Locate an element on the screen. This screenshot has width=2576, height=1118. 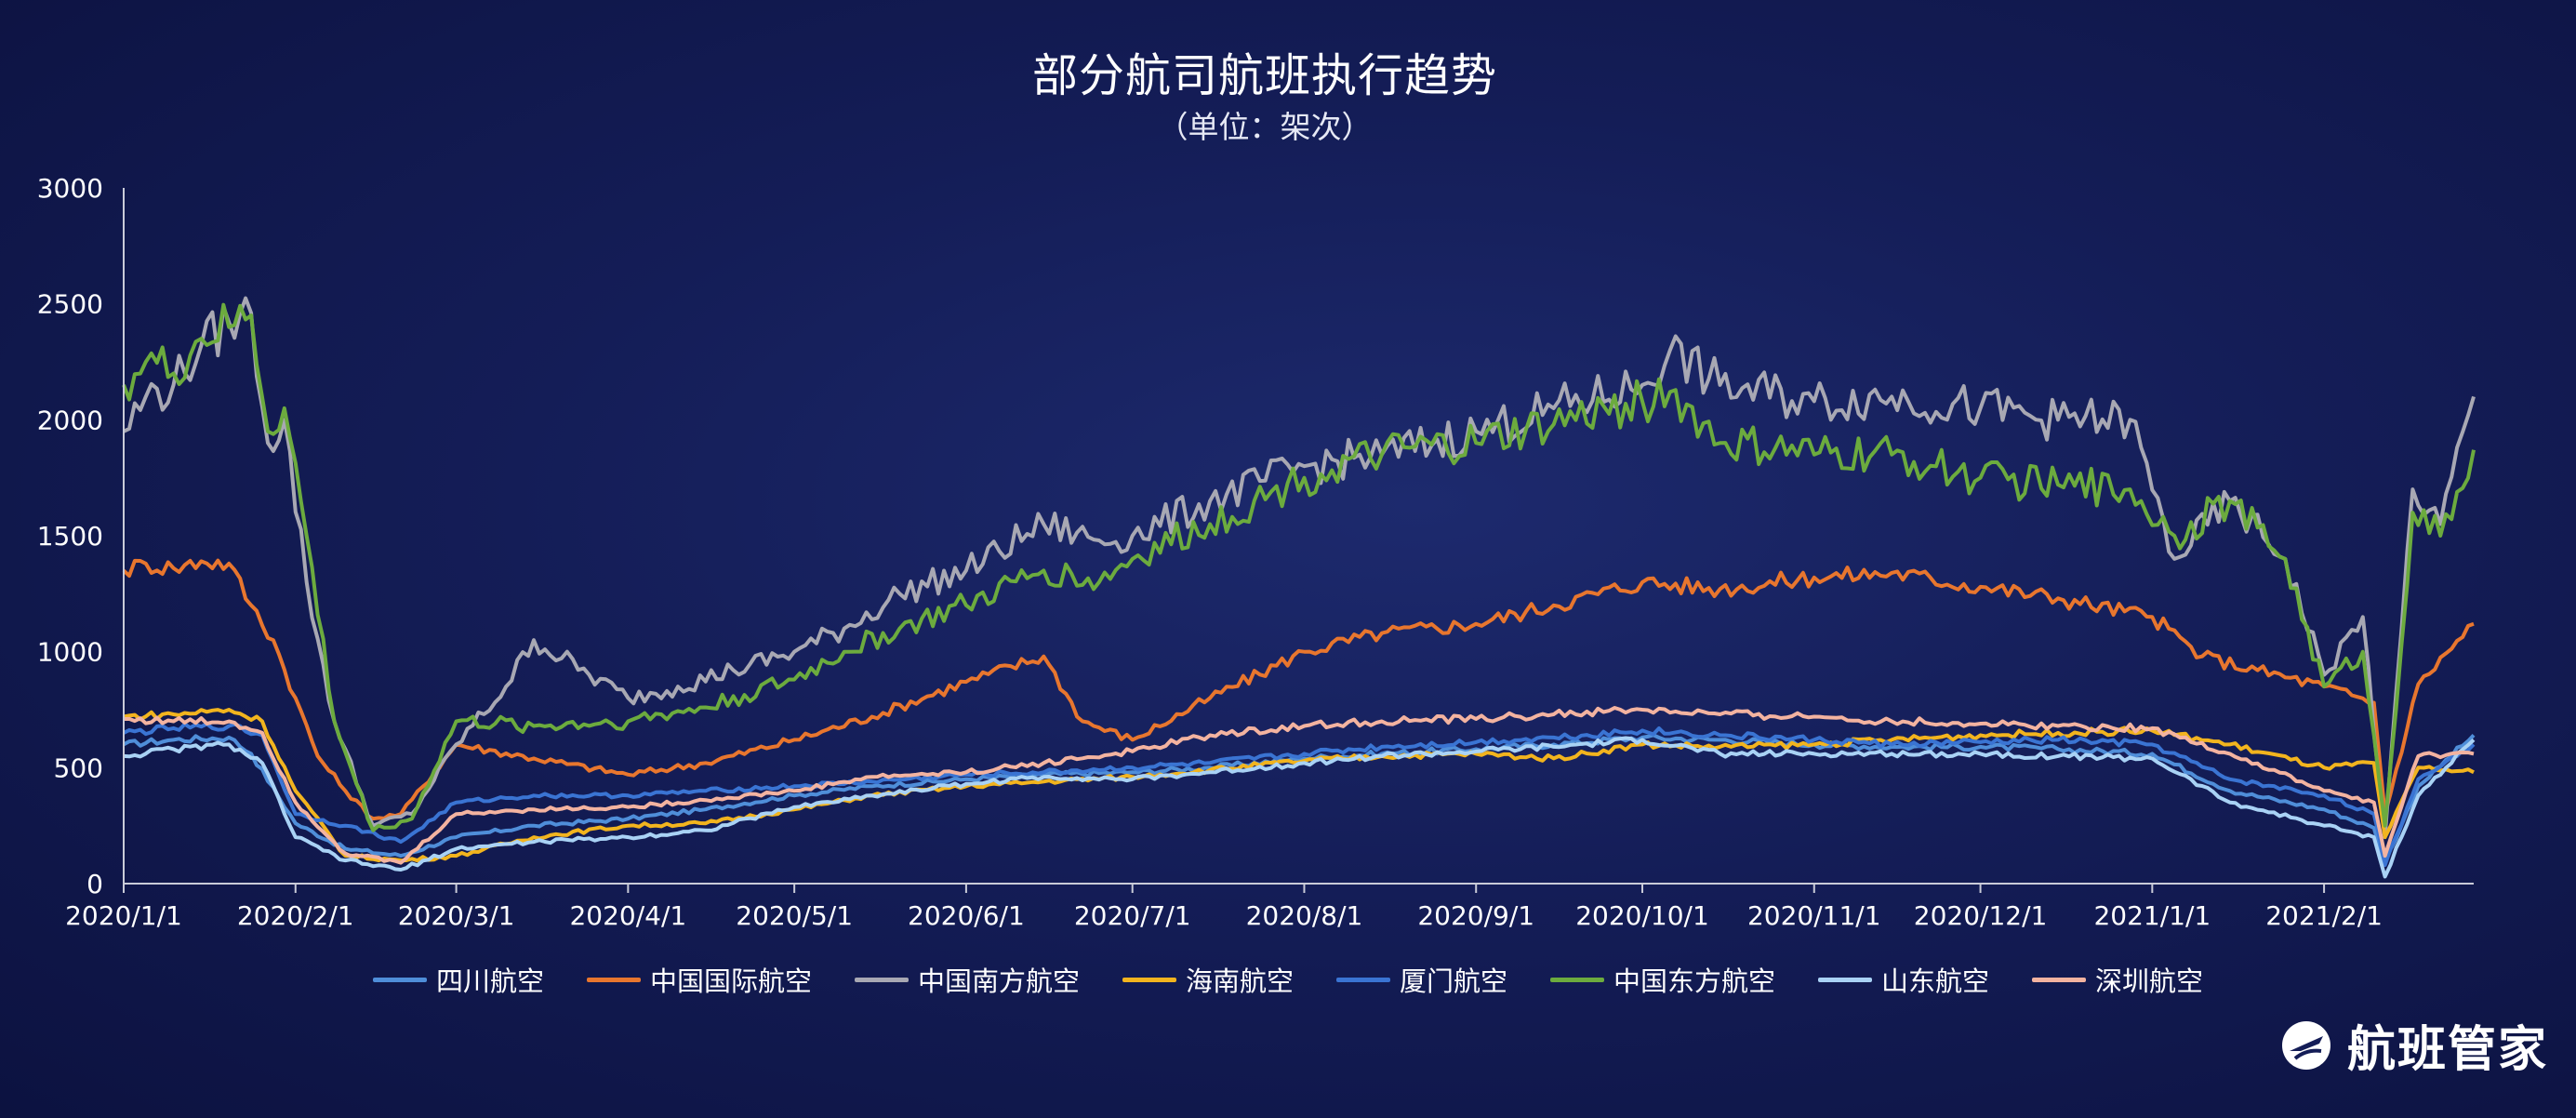
legend-item: 山东航空 is located at coordinates (1903, 979).